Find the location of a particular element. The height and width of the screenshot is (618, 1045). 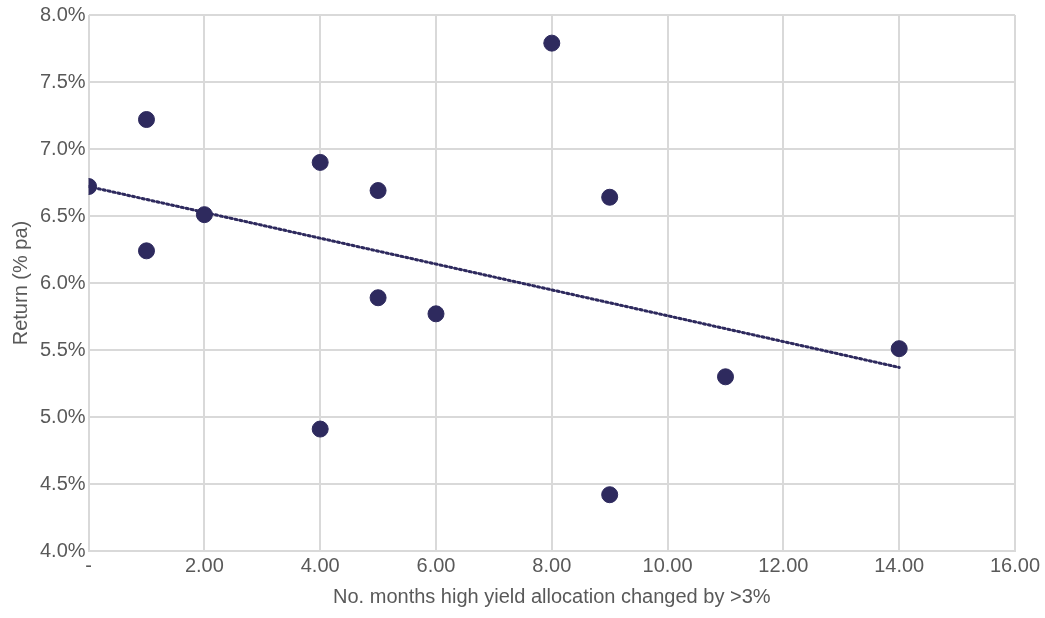

x-tick-label: 16.00 is located at coordinates (1015, 564).